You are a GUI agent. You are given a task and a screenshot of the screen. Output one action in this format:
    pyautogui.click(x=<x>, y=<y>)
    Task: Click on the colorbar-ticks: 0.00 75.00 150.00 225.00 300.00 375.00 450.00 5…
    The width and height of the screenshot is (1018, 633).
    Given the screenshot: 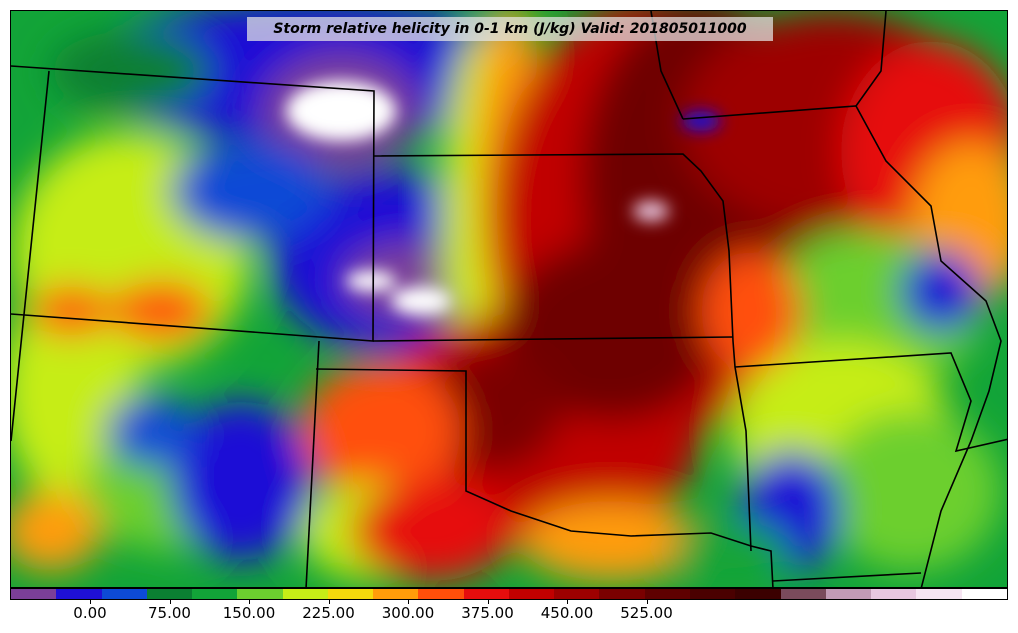 What is the action you would take?
    pyautogui.click(x=509, y=615)
    